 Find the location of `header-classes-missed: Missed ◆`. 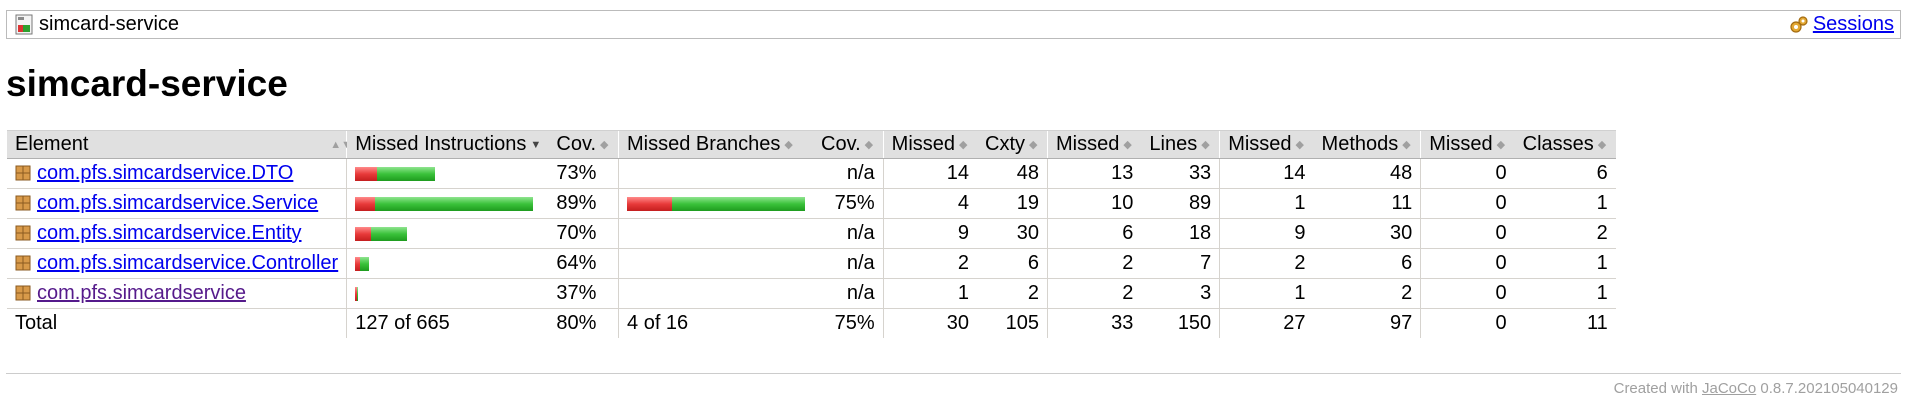

header-classes-missed: Missed ◆ is located at coordinates (1467, 144).